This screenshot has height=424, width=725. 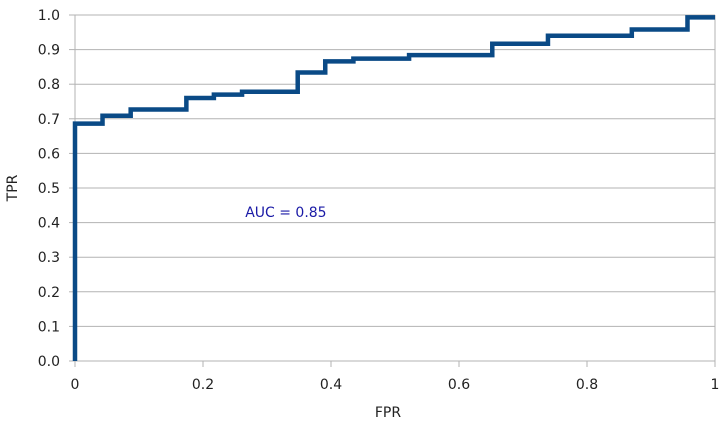 What do you see at coordinates (49, 362) in the screenshot?
I see `y-tick-label: 0.0` at bounding box center [49, 362].